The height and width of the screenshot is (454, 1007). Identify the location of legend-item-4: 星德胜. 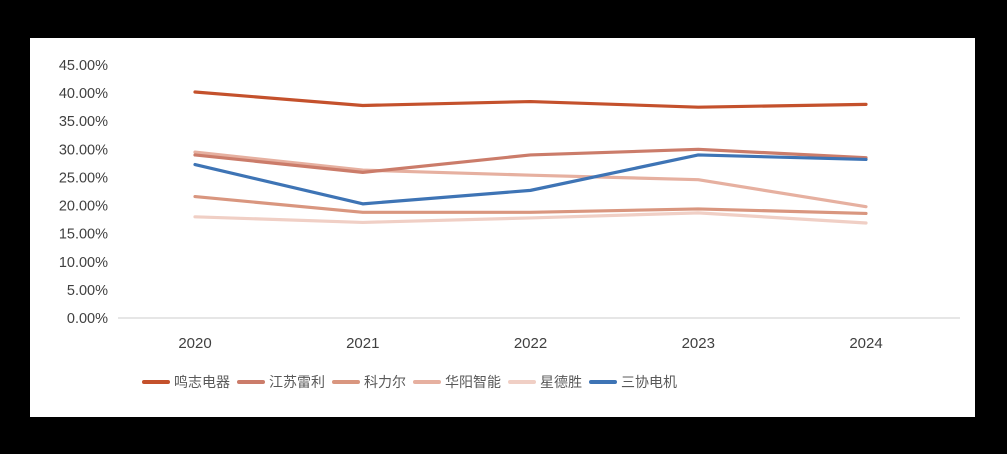
(546, 382).